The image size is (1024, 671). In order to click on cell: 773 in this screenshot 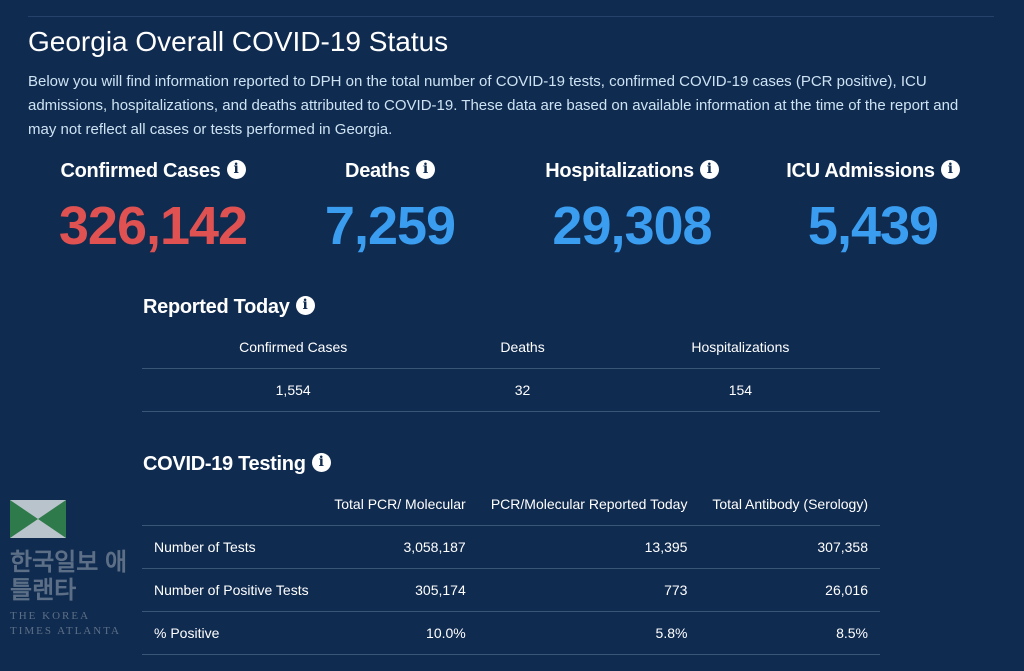, I will do `click(588, 590)`.